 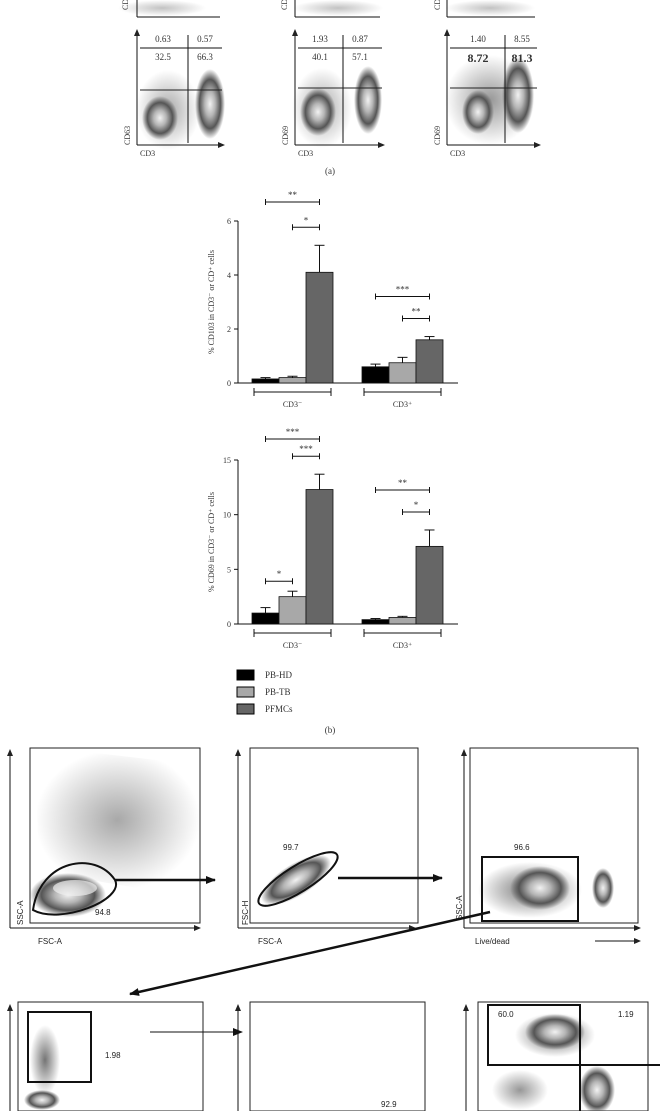 What do you see at coordinates (50, 941) in the screenshot?
I see `gating-1-xlabel: FSC-A` at bounding box center [50, 941].